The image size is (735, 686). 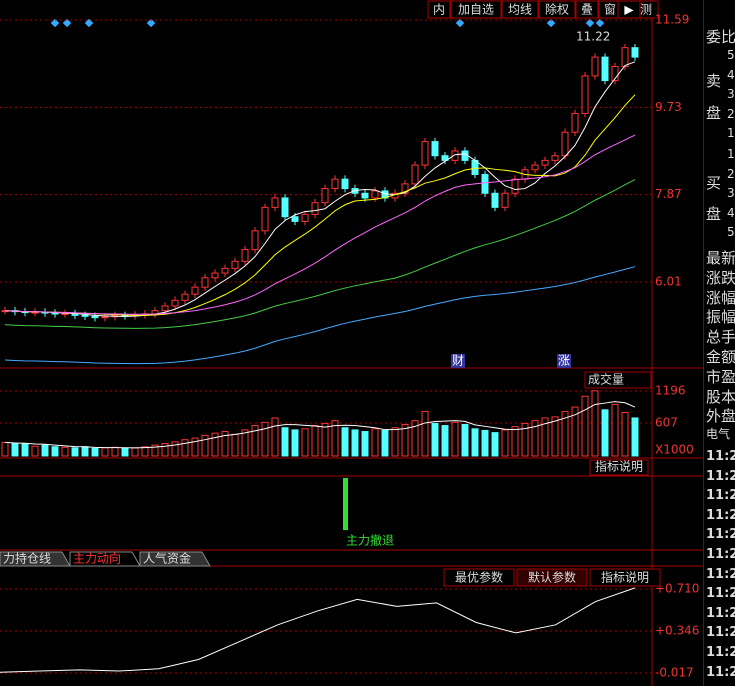 I want to click on y-tick-label: 9.73, so click(x=668, y=107).